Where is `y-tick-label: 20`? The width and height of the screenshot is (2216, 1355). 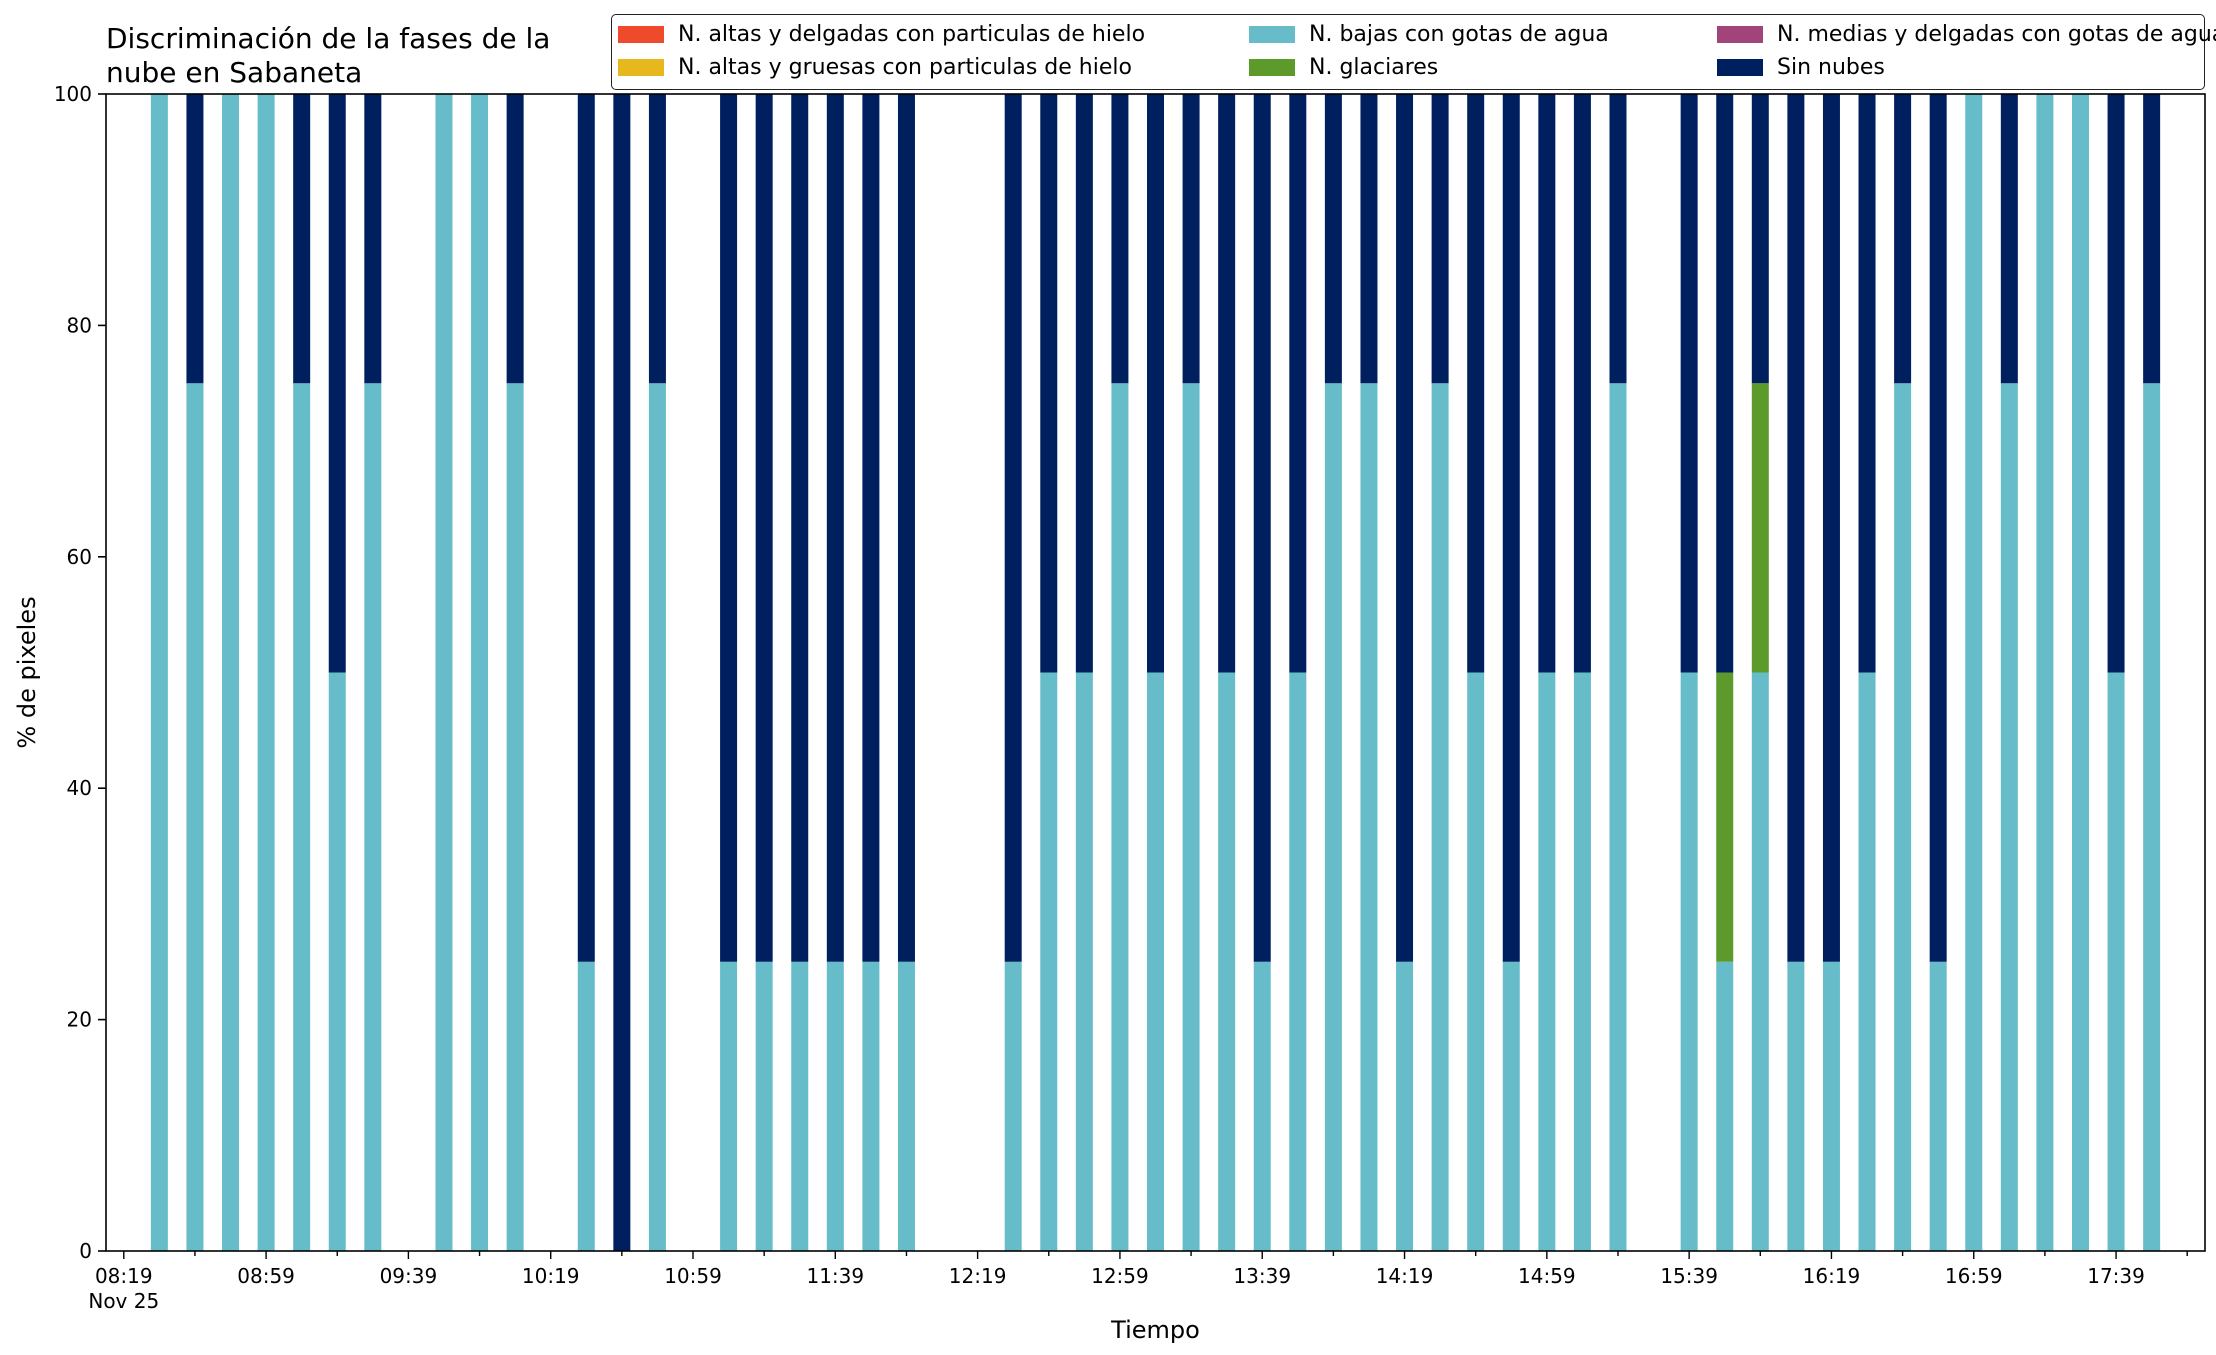
y-tick-label: 20 is located at coordinates (79, 1020).